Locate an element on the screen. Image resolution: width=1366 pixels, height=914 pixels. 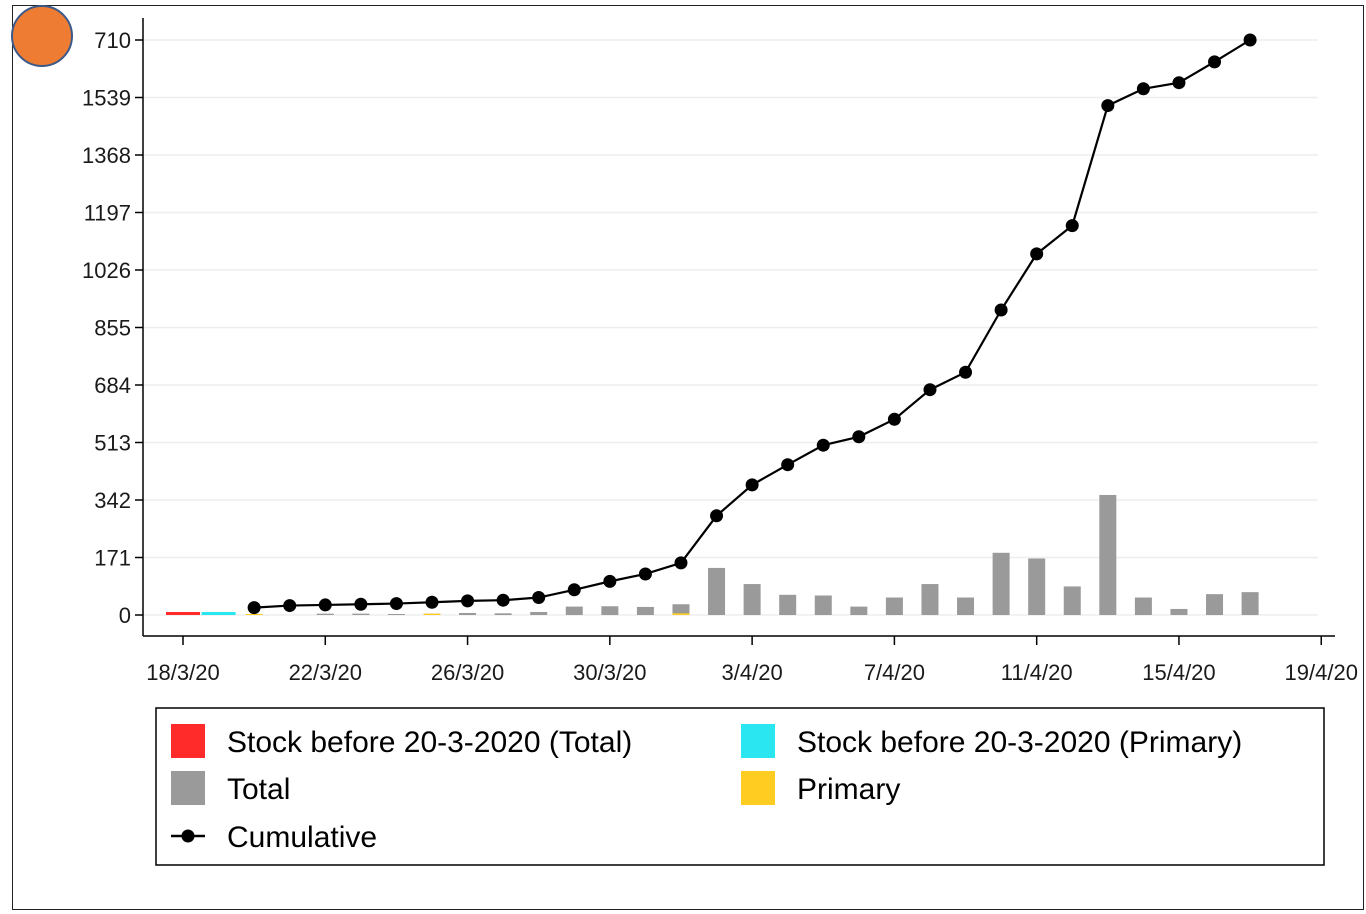
bars is located at coordinates (712, 554).